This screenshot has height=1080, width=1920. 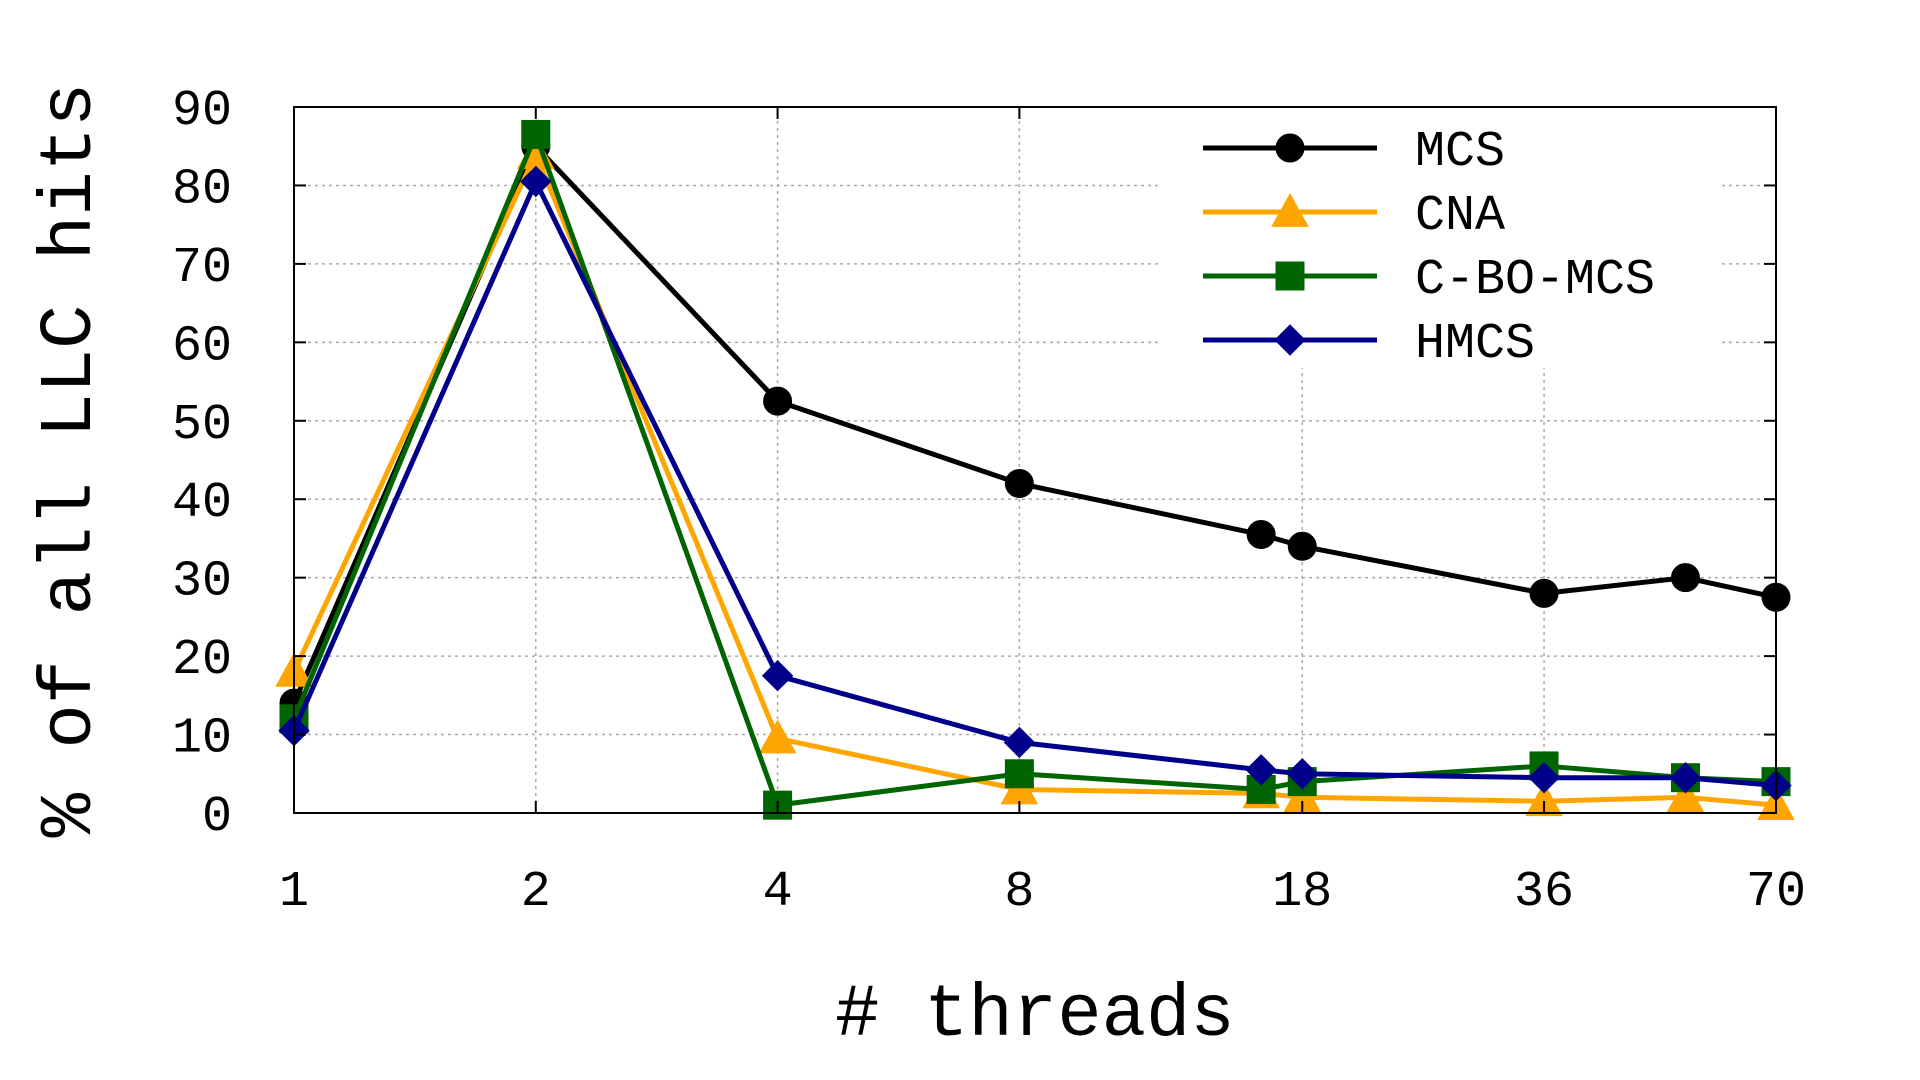 I want to click on y-tick-label: 10, so click(x=202, y=739).